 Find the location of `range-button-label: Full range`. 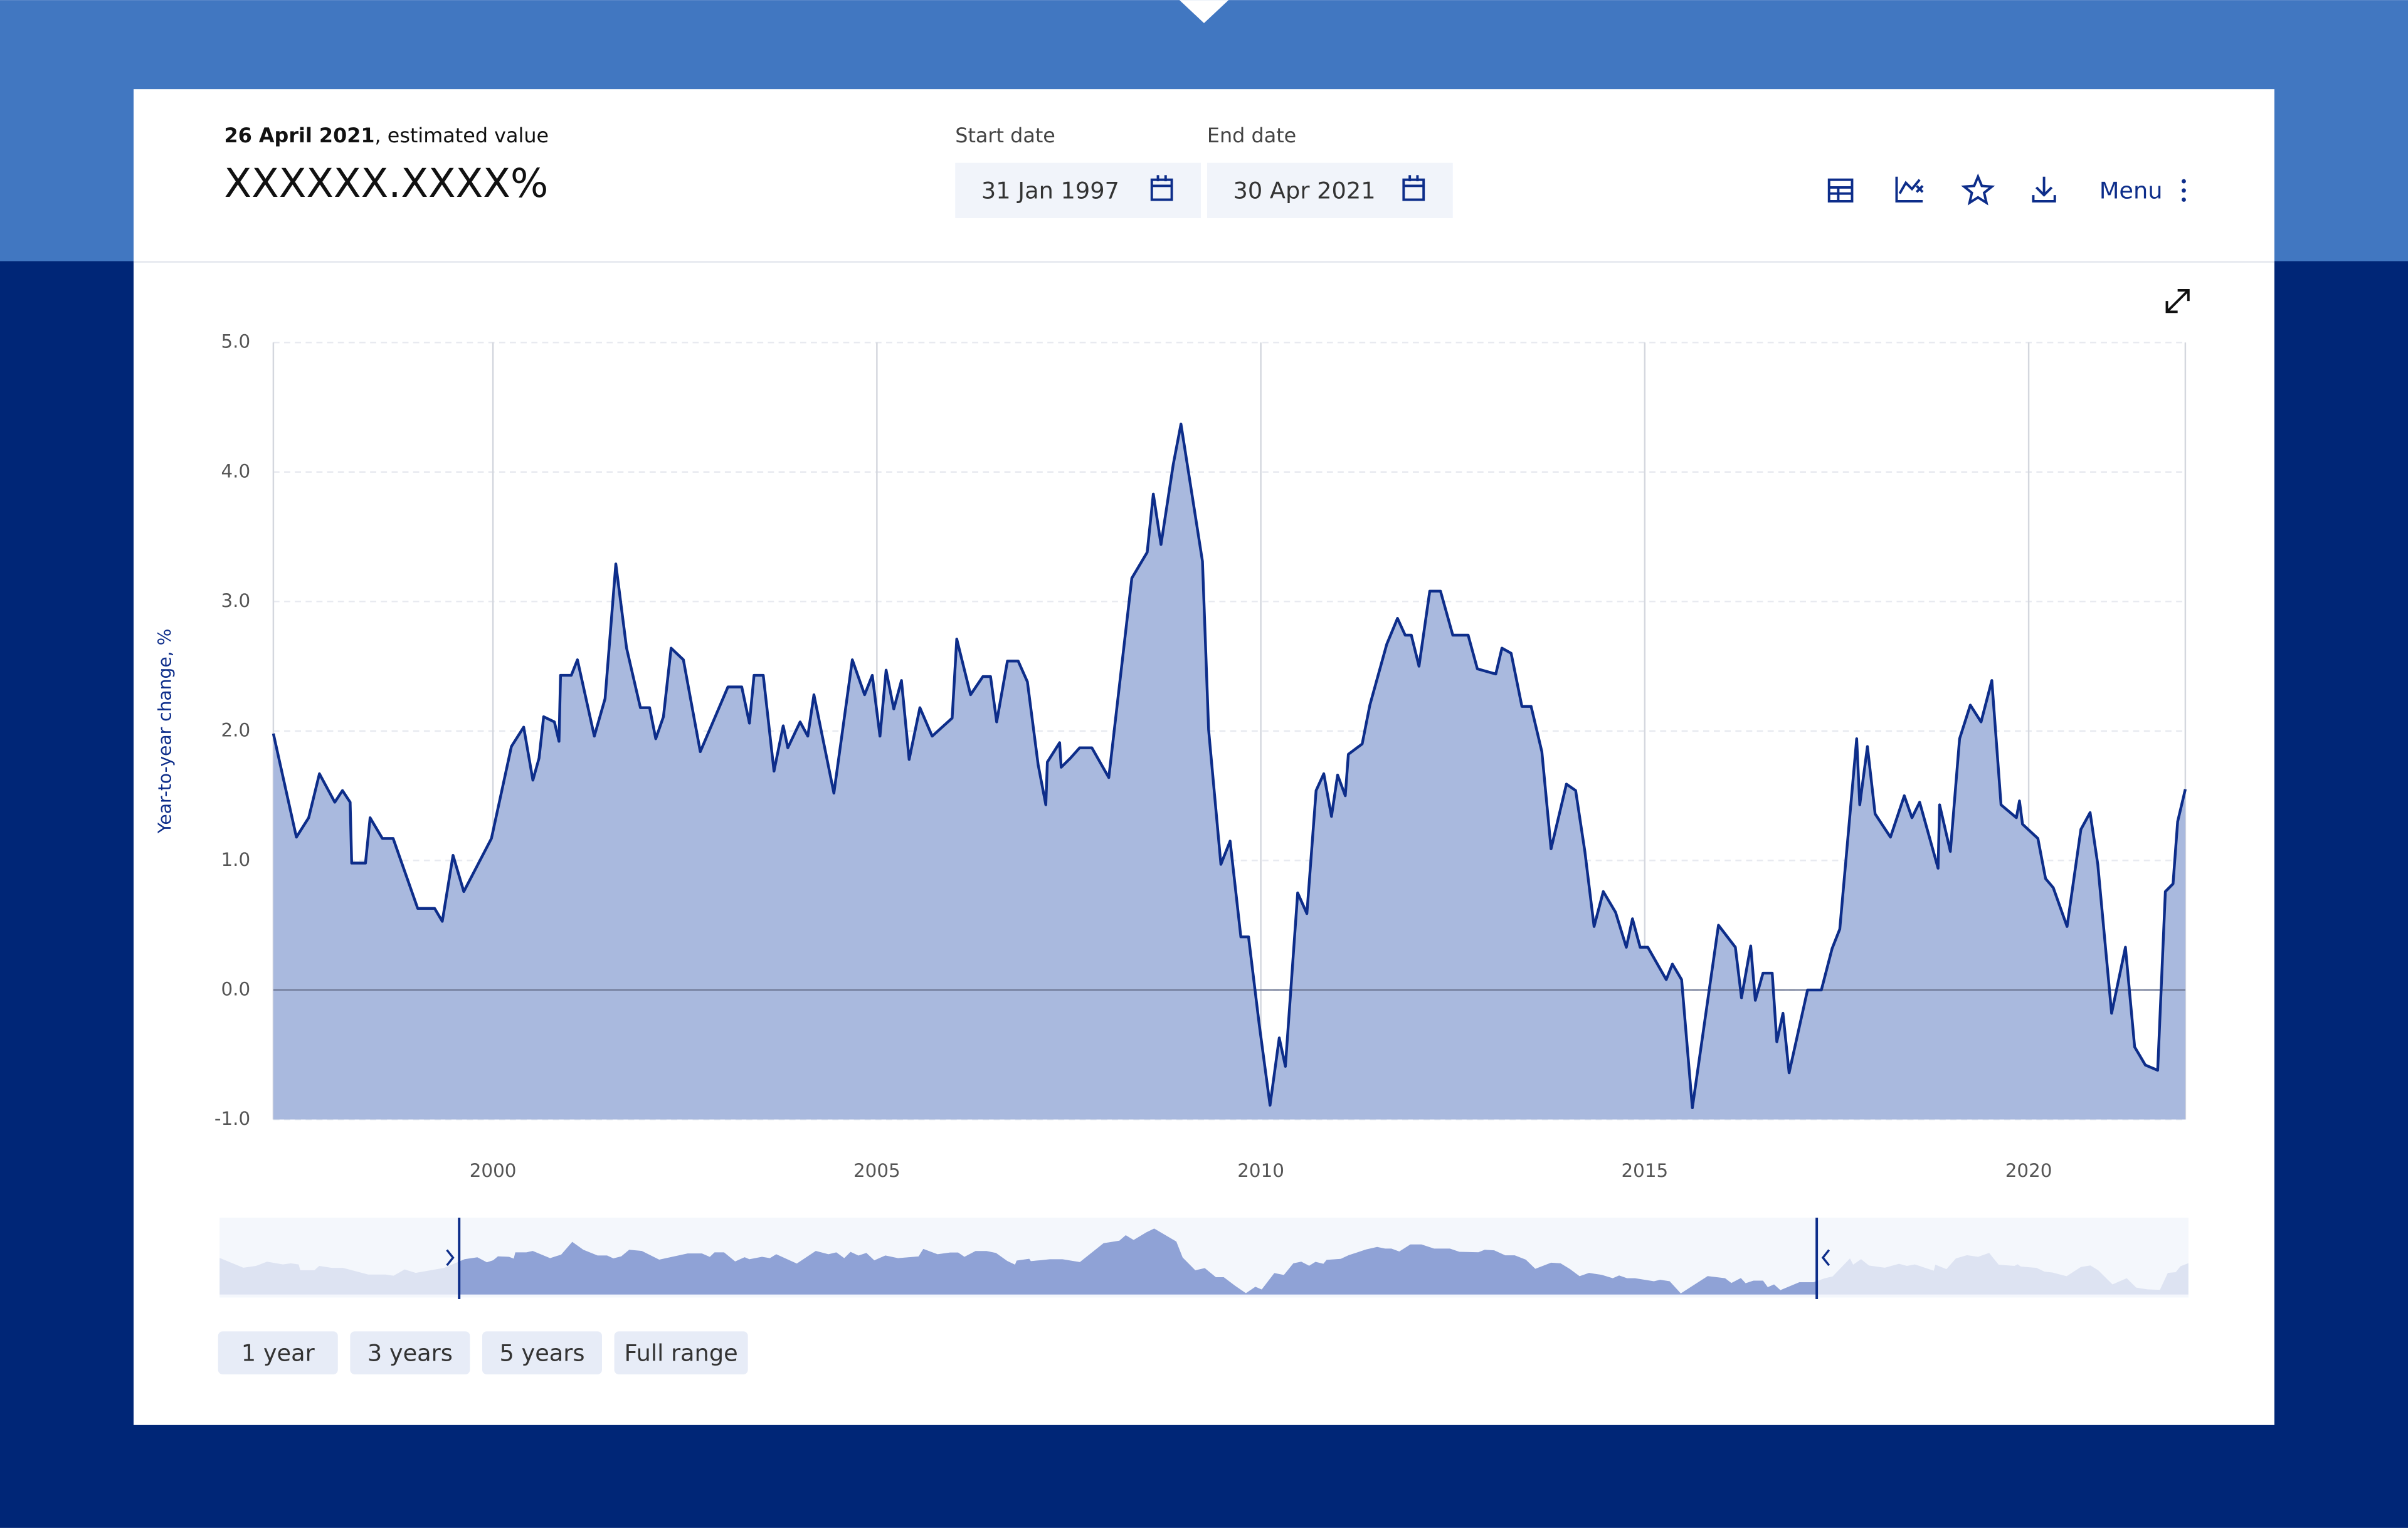

range-button-label: Full range is located at coordinates (681, 1353).